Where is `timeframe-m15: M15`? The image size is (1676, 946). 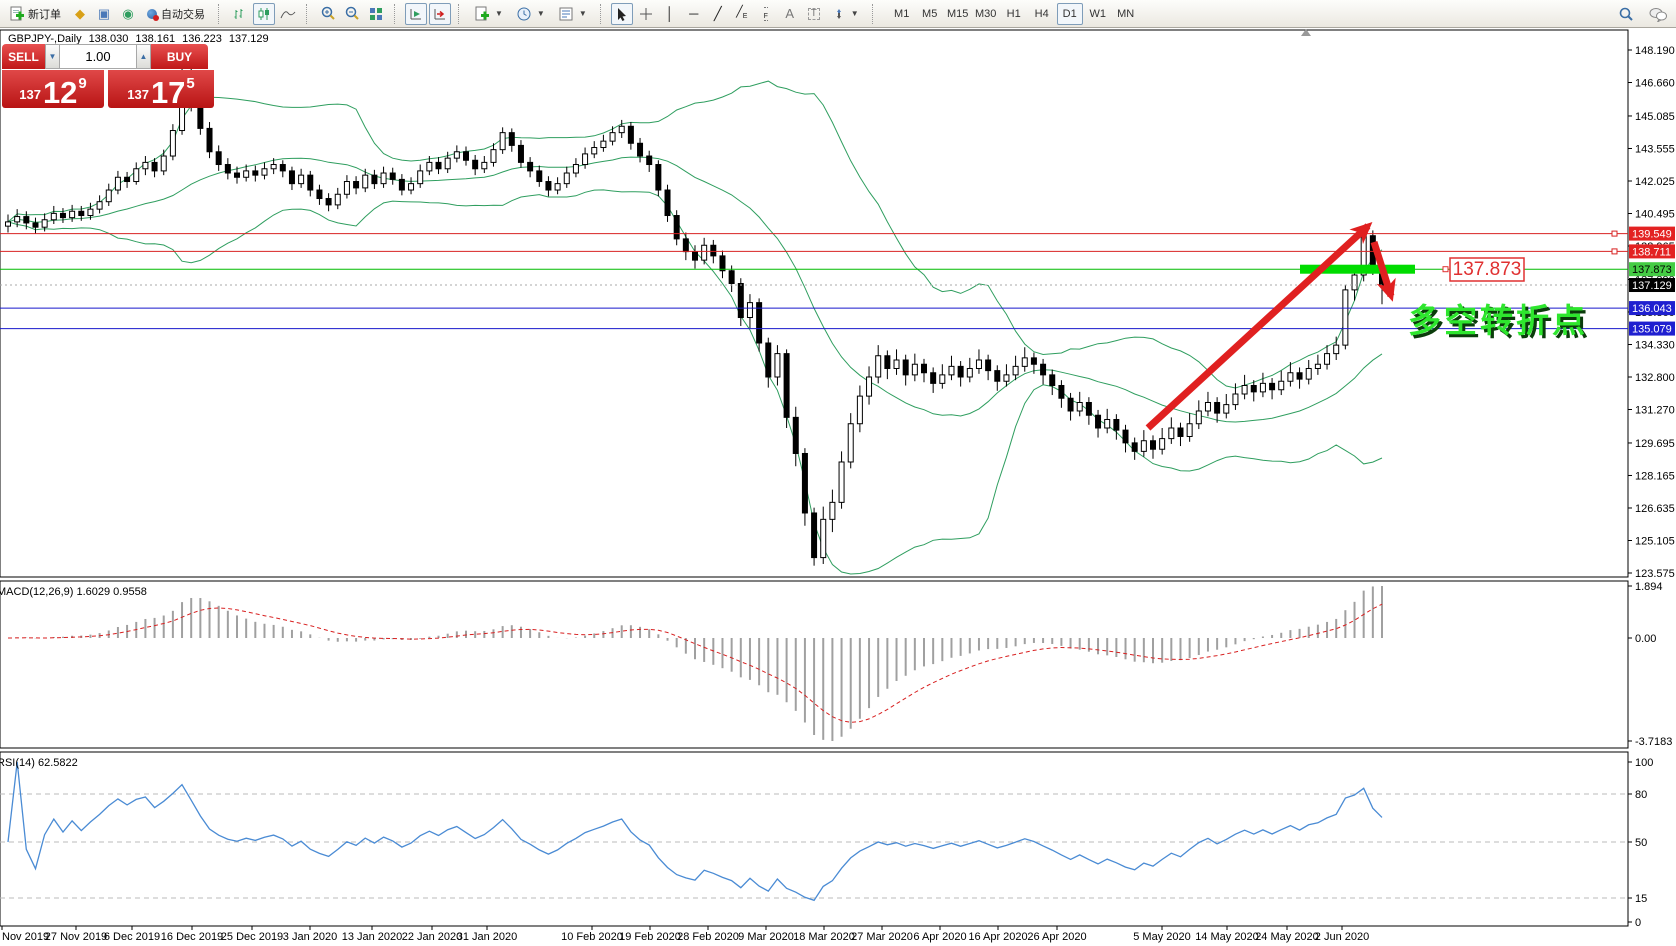
timeframe-m15: M15 is located at coordinates (957, 13).